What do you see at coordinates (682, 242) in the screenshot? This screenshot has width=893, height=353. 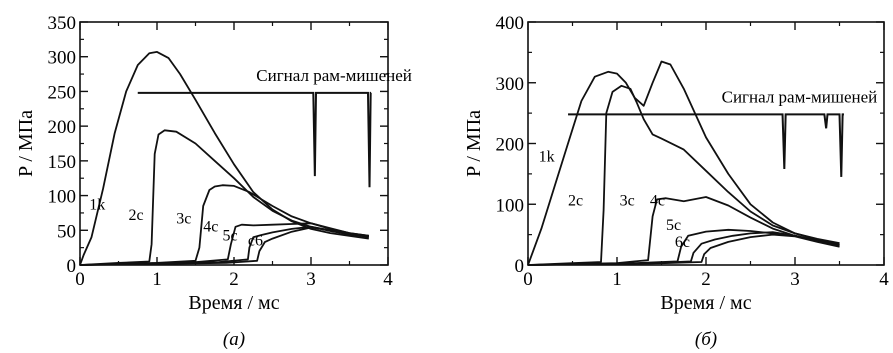 I see `series-label-6c: 6c` at bounding box center [682, 242].